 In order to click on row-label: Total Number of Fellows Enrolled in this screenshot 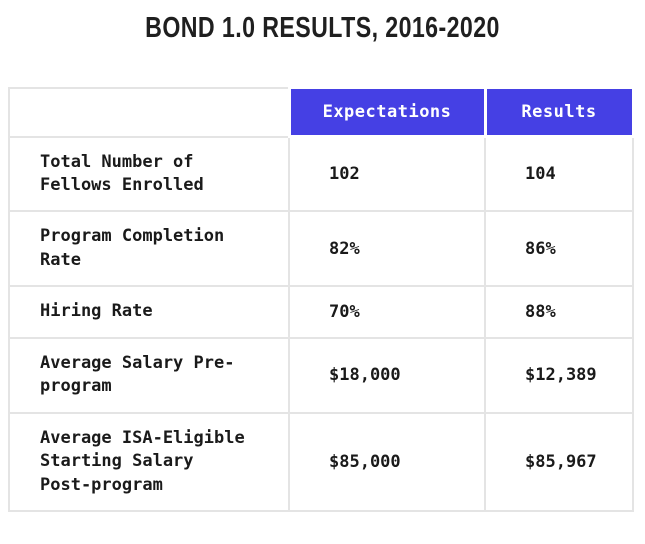, I will do `click(149, 174)`.